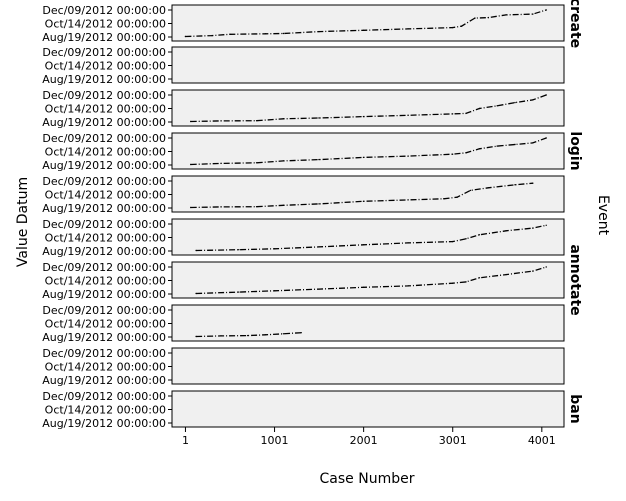  Describe the element at coordinates (367, 479) in the screenshot. I see `x-axis-title: Case Number` at that location.